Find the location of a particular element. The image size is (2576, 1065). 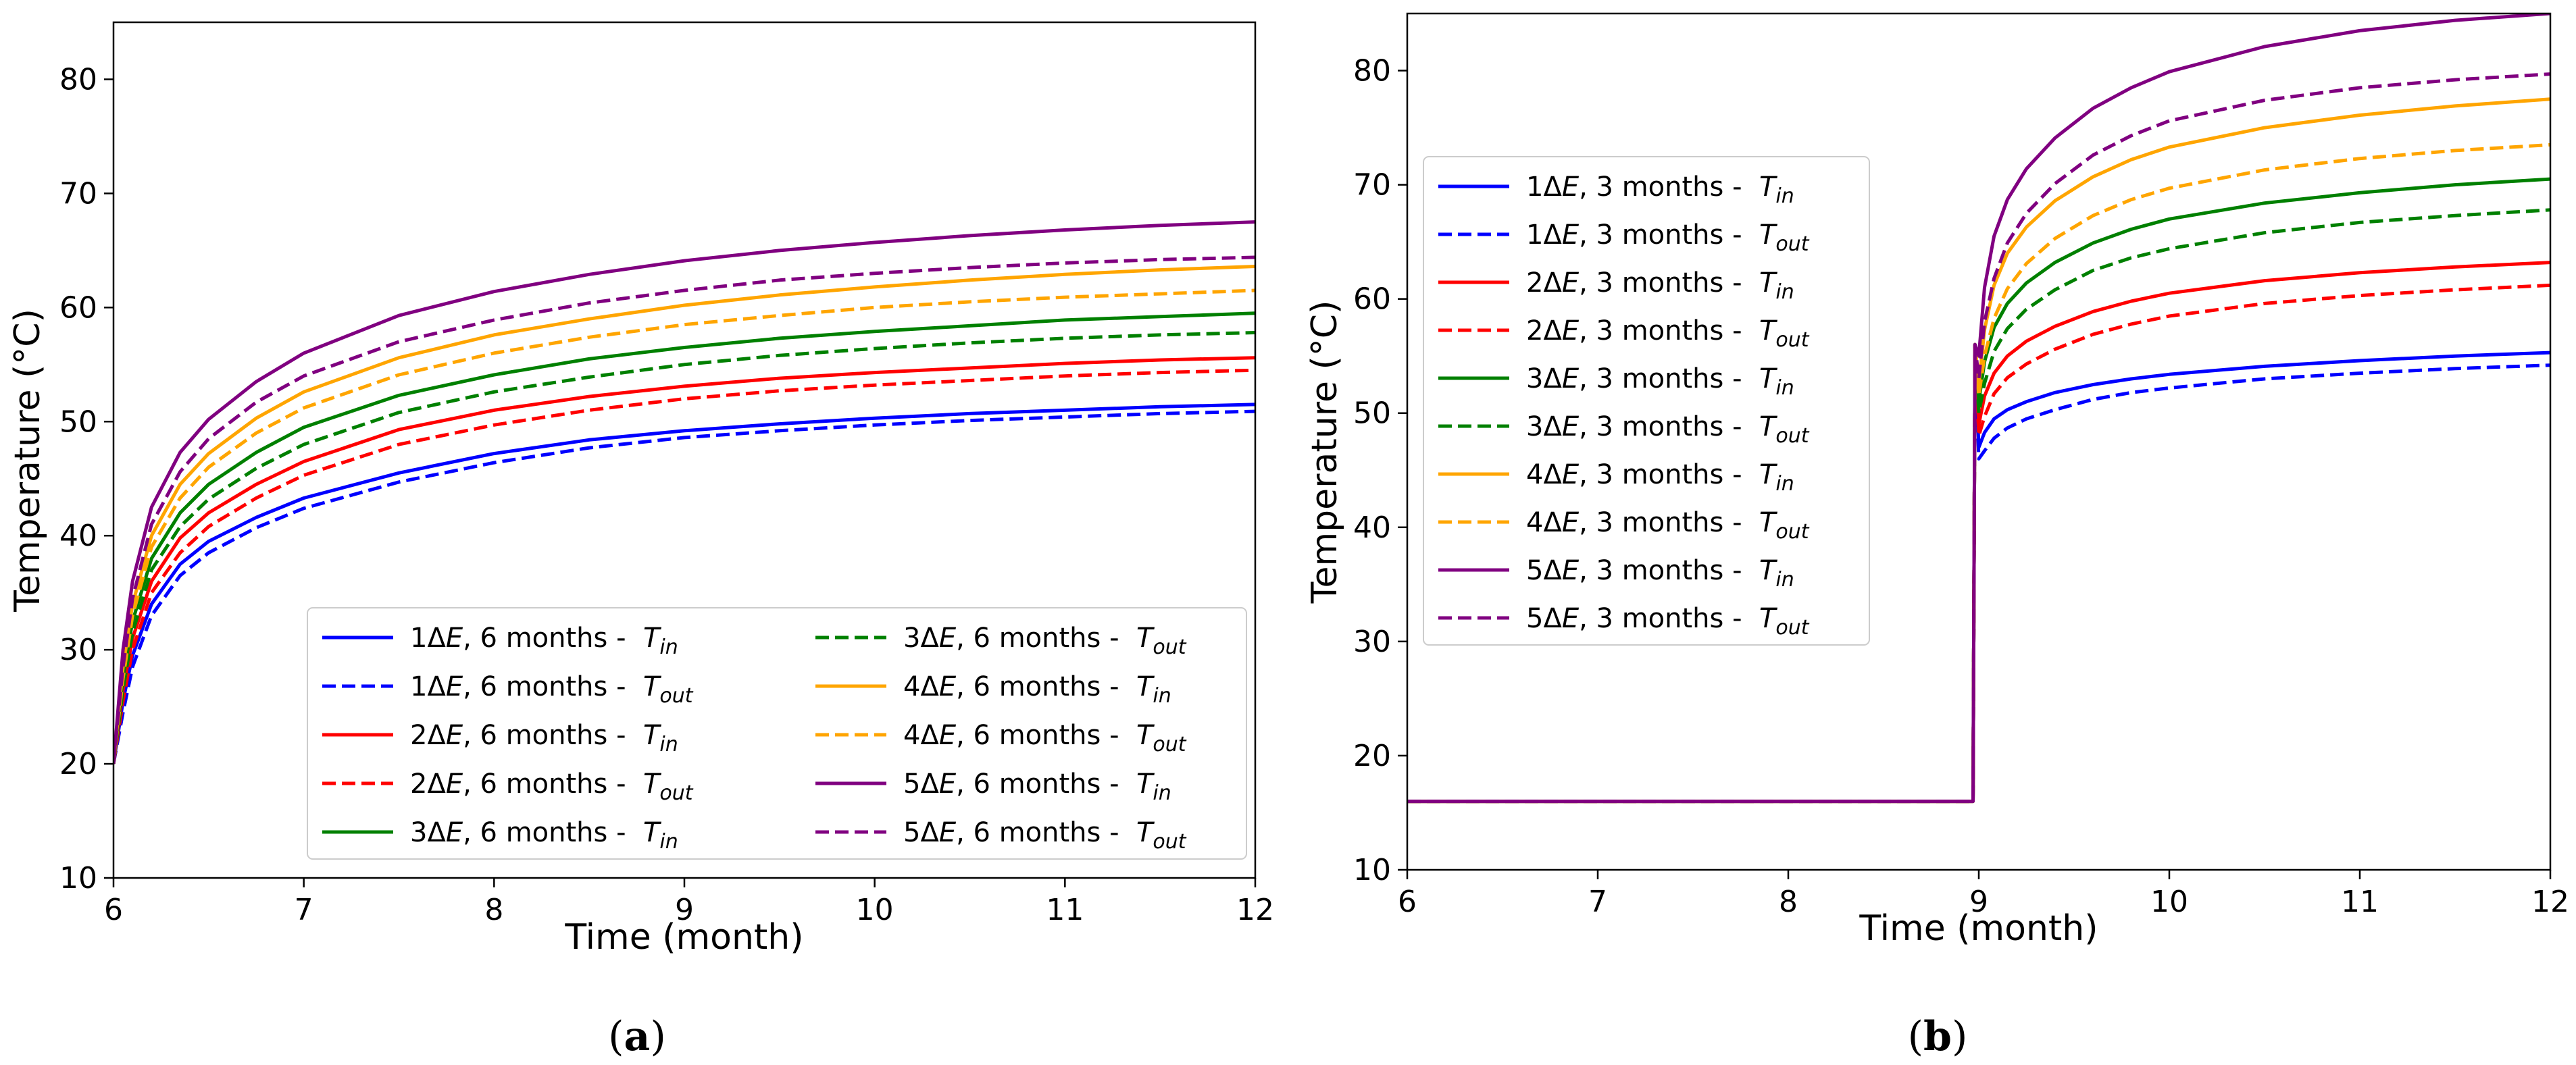

legend-label: 3ΔE, 3 months - Tin is located at coordinates (1660, 381).